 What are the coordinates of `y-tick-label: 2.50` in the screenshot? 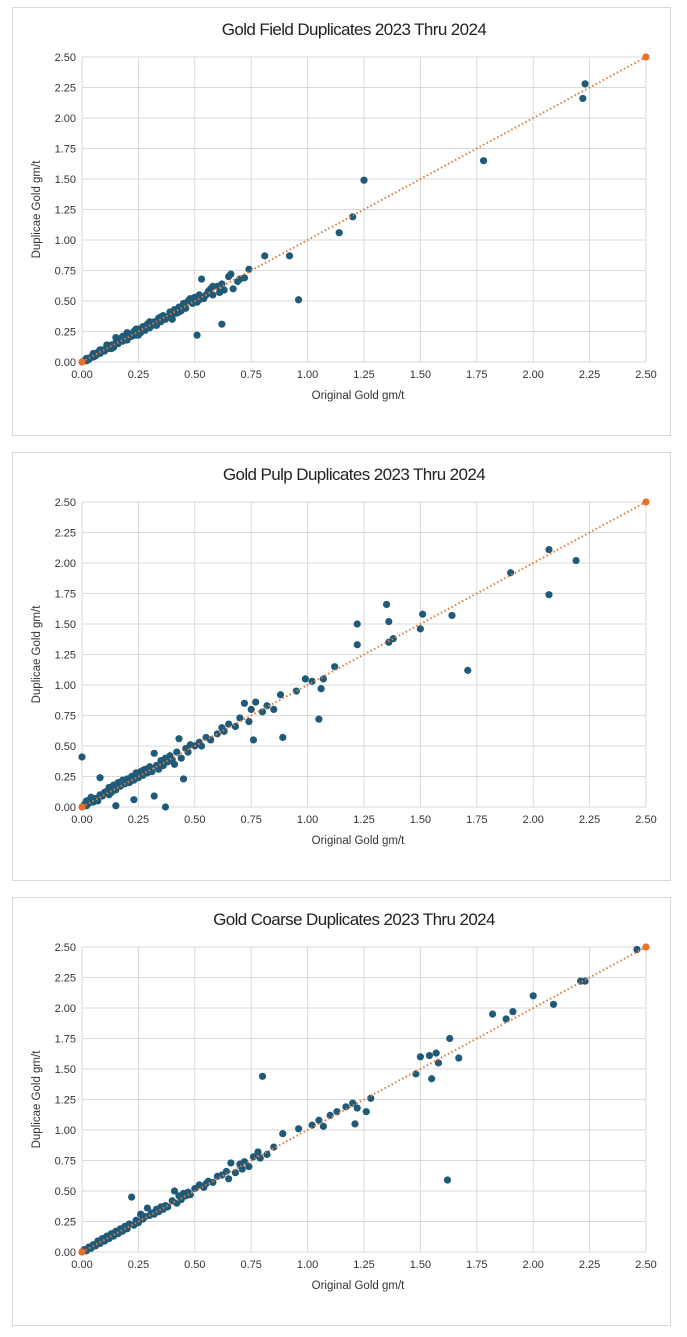 It's located at (65, 503).